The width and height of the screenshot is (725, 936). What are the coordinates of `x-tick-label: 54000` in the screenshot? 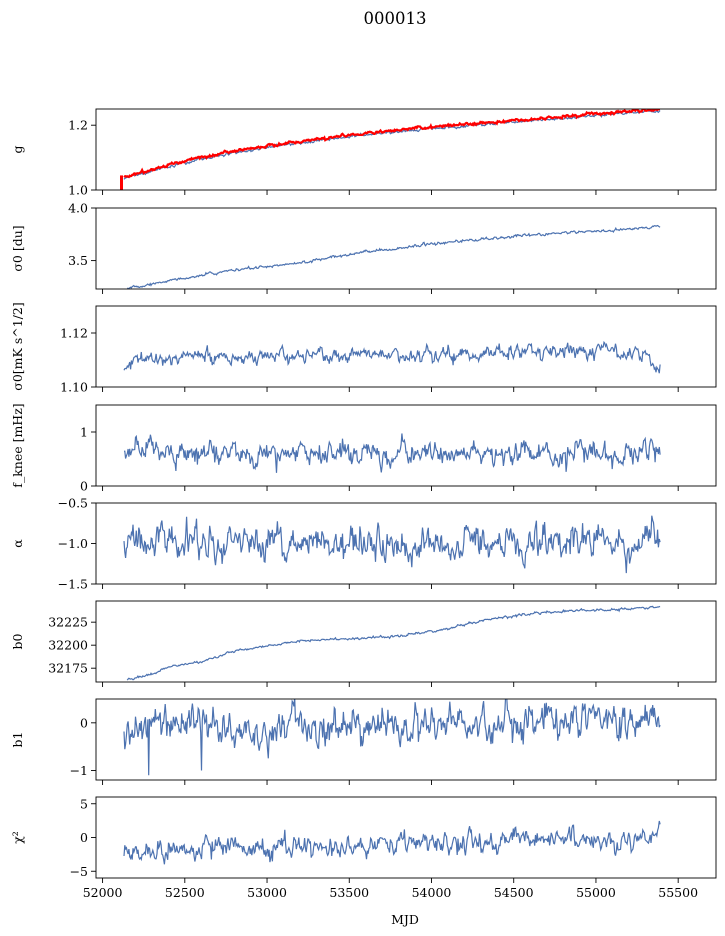 It's located at (432, 892).